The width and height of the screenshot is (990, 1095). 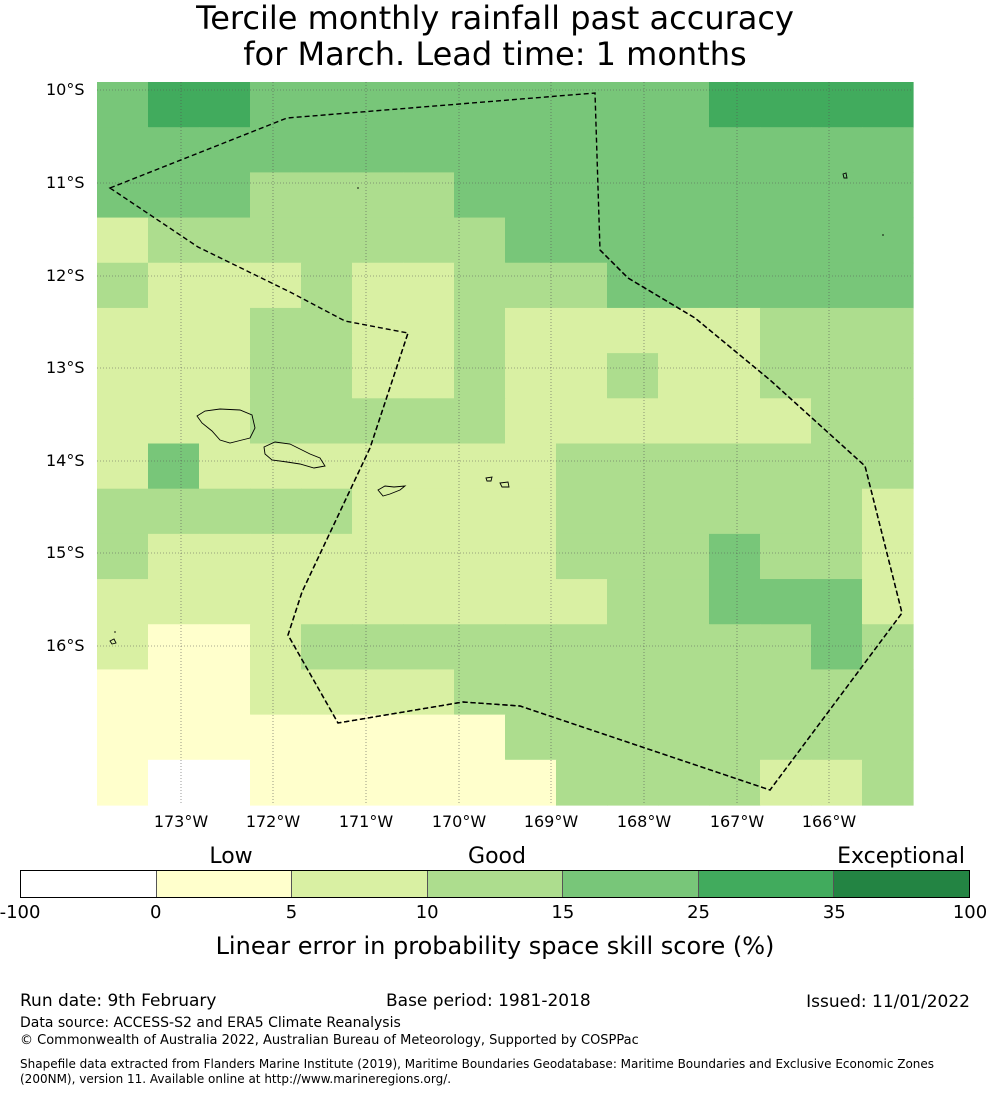 I want to click on latitude-label: 14°S, so click(x=65, y=460).